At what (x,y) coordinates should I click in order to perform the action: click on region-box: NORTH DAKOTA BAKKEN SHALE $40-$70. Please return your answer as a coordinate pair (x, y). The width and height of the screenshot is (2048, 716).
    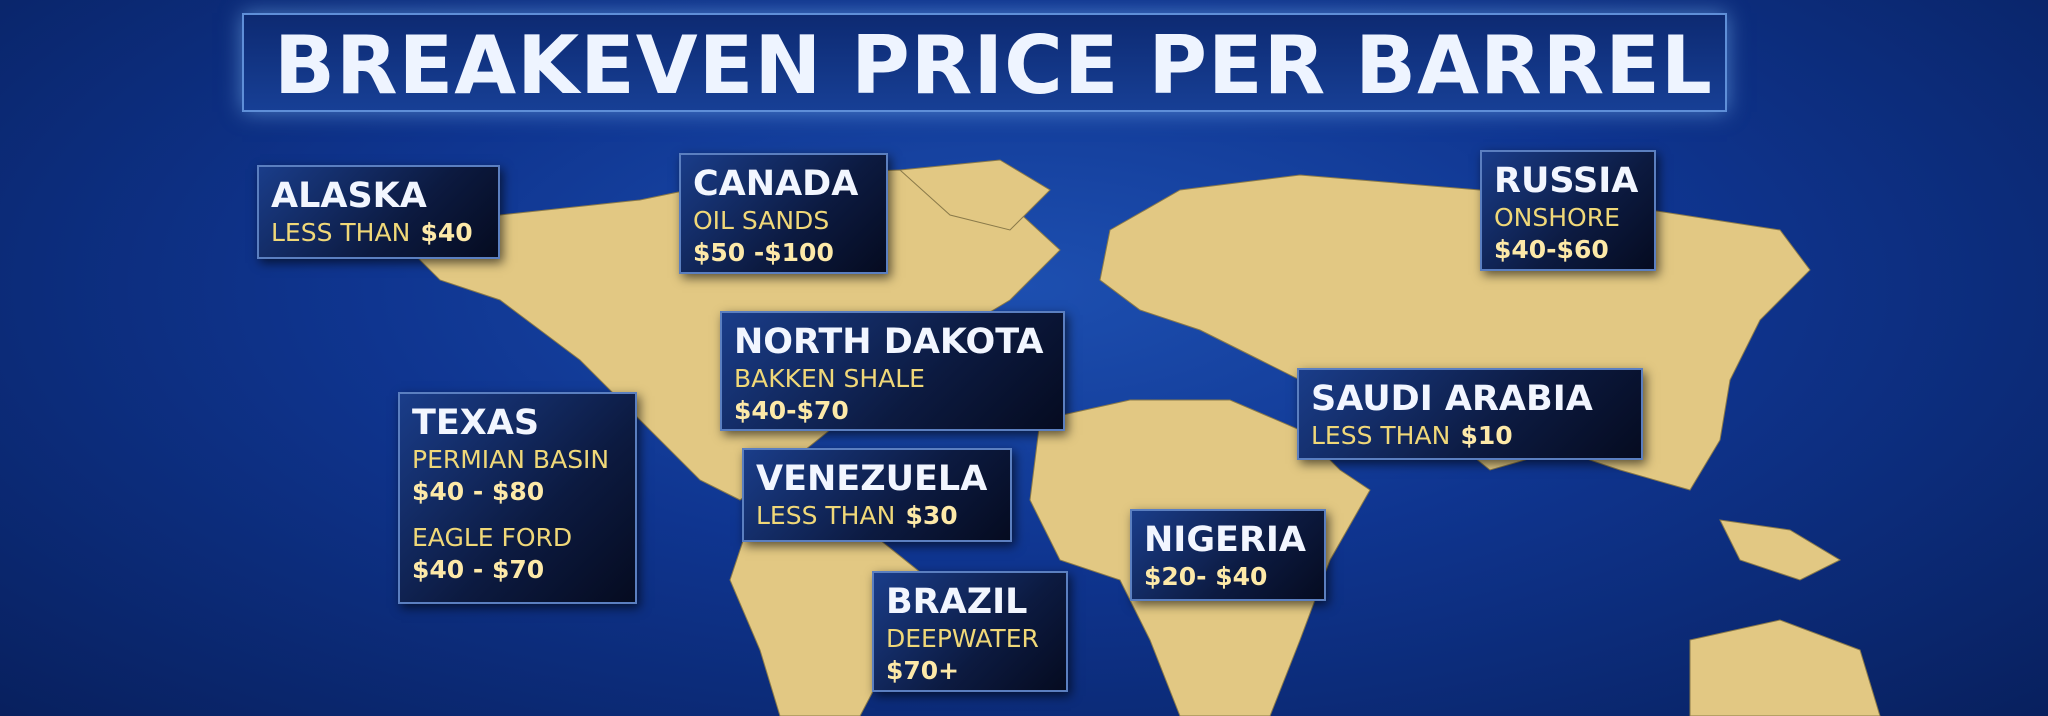
    Looking at the image, I should click on (892, 371).